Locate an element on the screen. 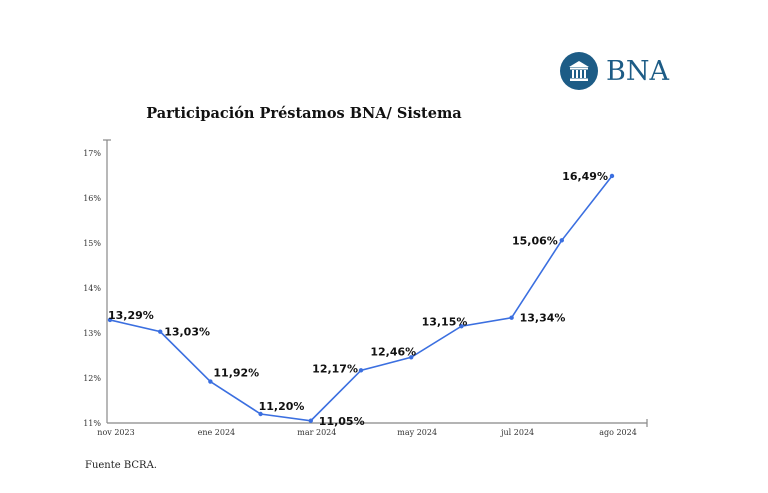  data-label: 12,46% is located at coordinates (393, 351).